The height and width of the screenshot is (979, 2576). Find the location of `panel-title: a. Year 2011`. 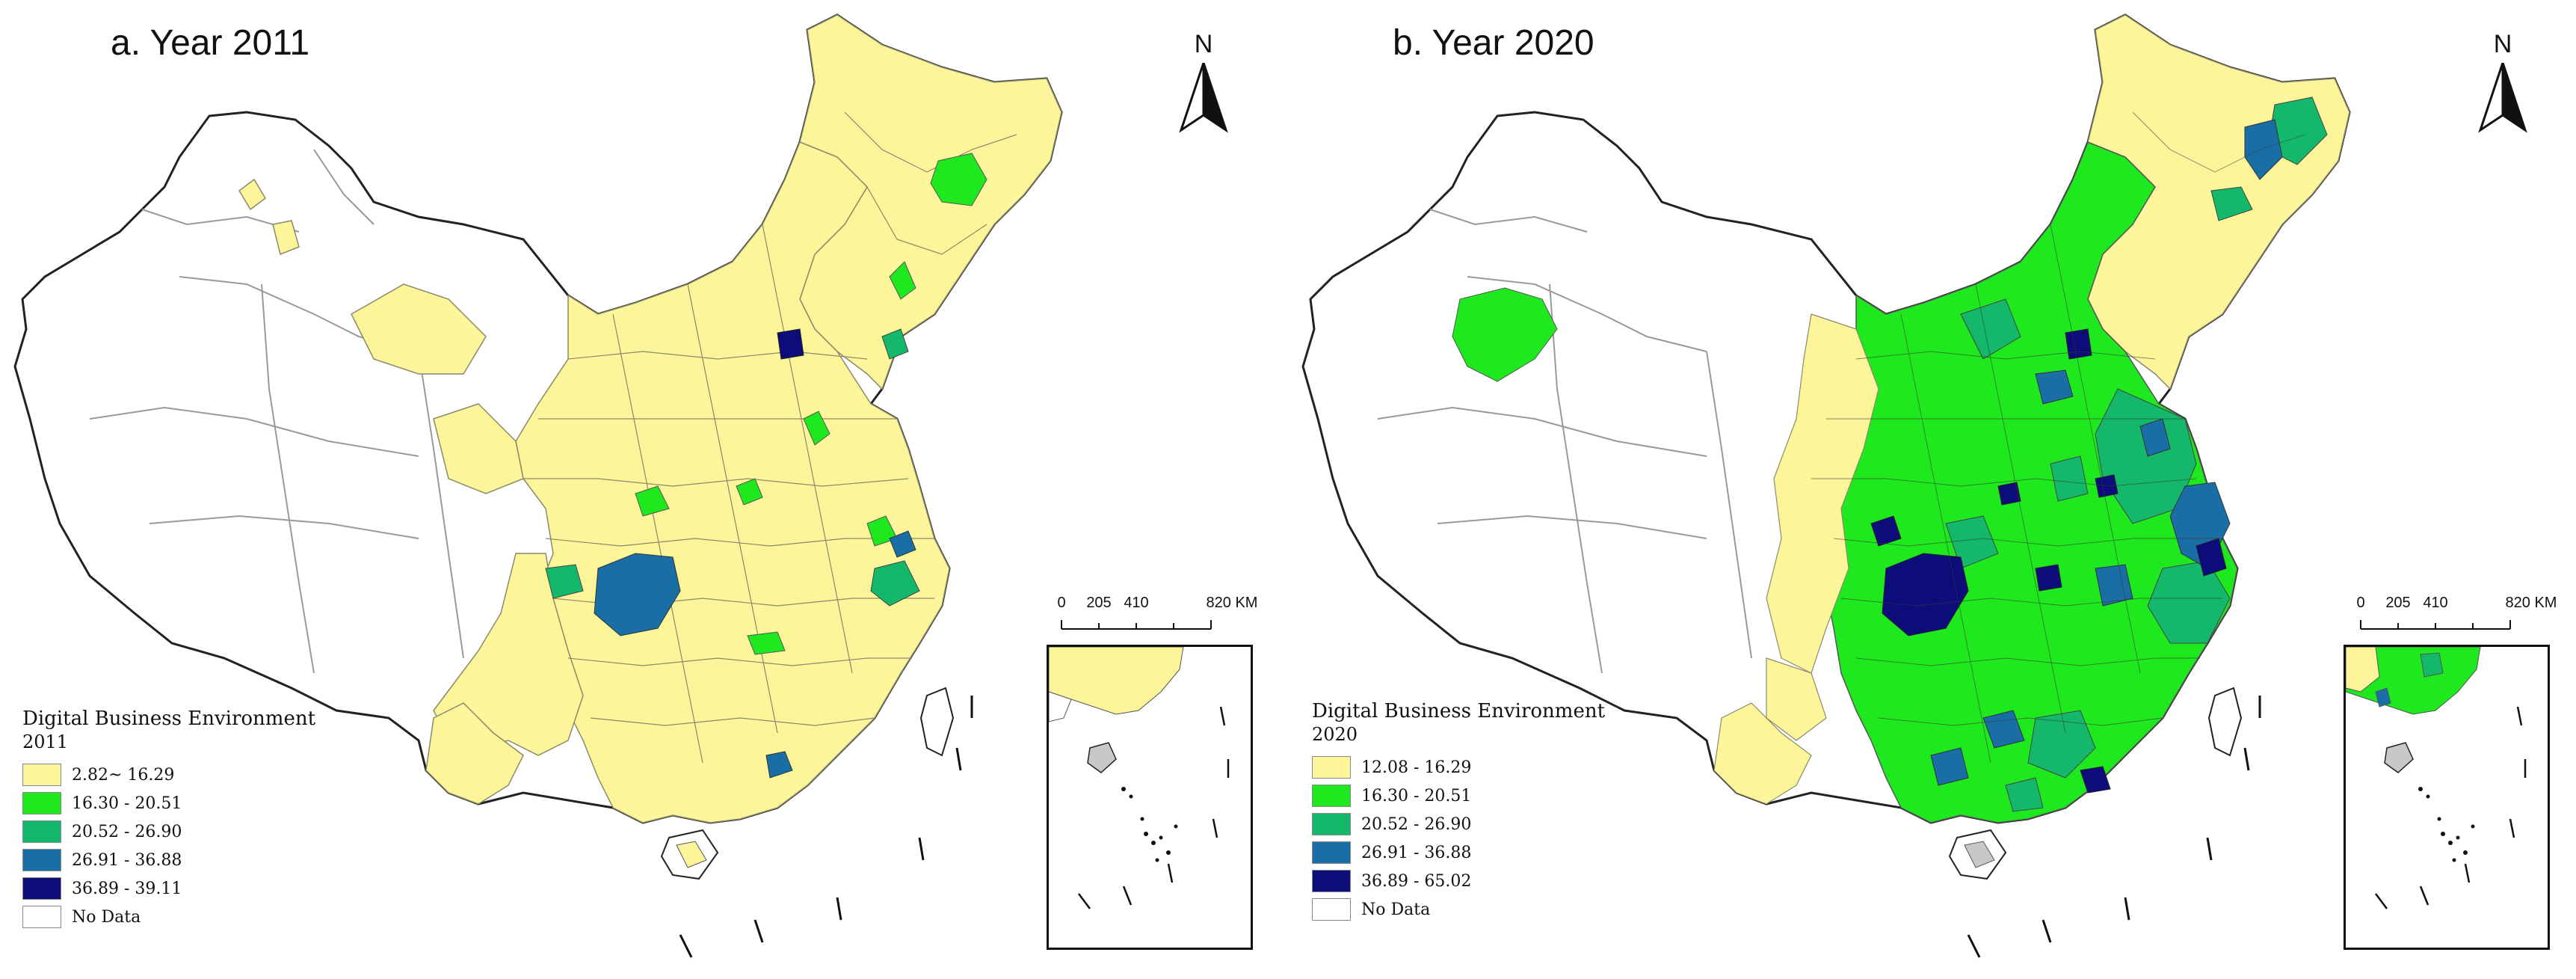

panel-title: a. Year 2011 is located at coordinates (210, 43).